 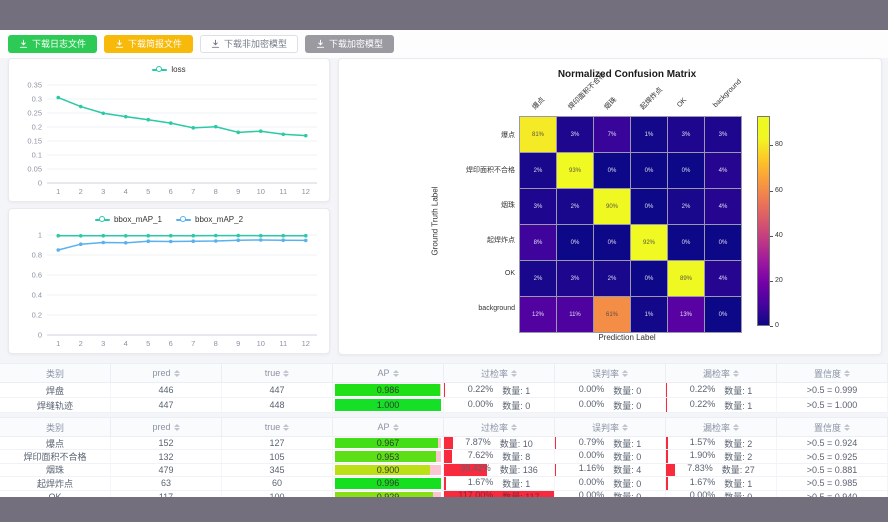 What do you see at coordinates (137, 219) in the screenshot?
I see `legend-label: bbox_mAP_1` at bounding box center [137, 219].